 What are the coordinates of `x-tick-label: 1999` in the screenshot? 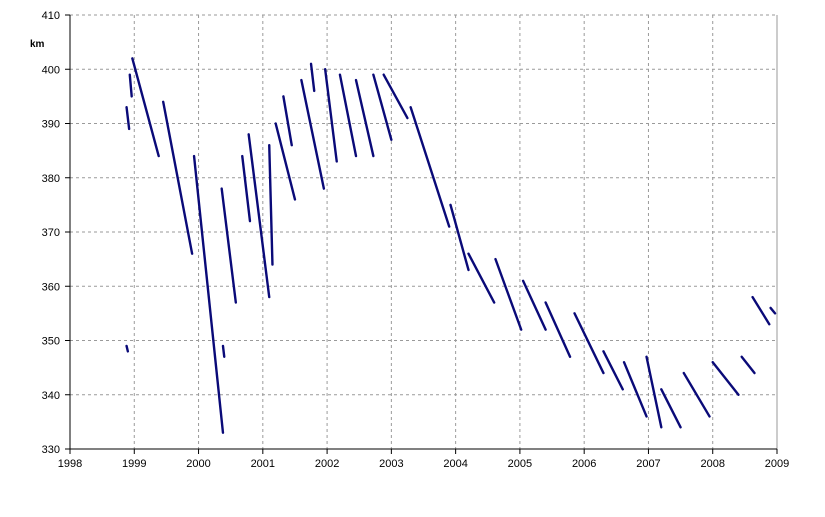 It's located at (134, 464).